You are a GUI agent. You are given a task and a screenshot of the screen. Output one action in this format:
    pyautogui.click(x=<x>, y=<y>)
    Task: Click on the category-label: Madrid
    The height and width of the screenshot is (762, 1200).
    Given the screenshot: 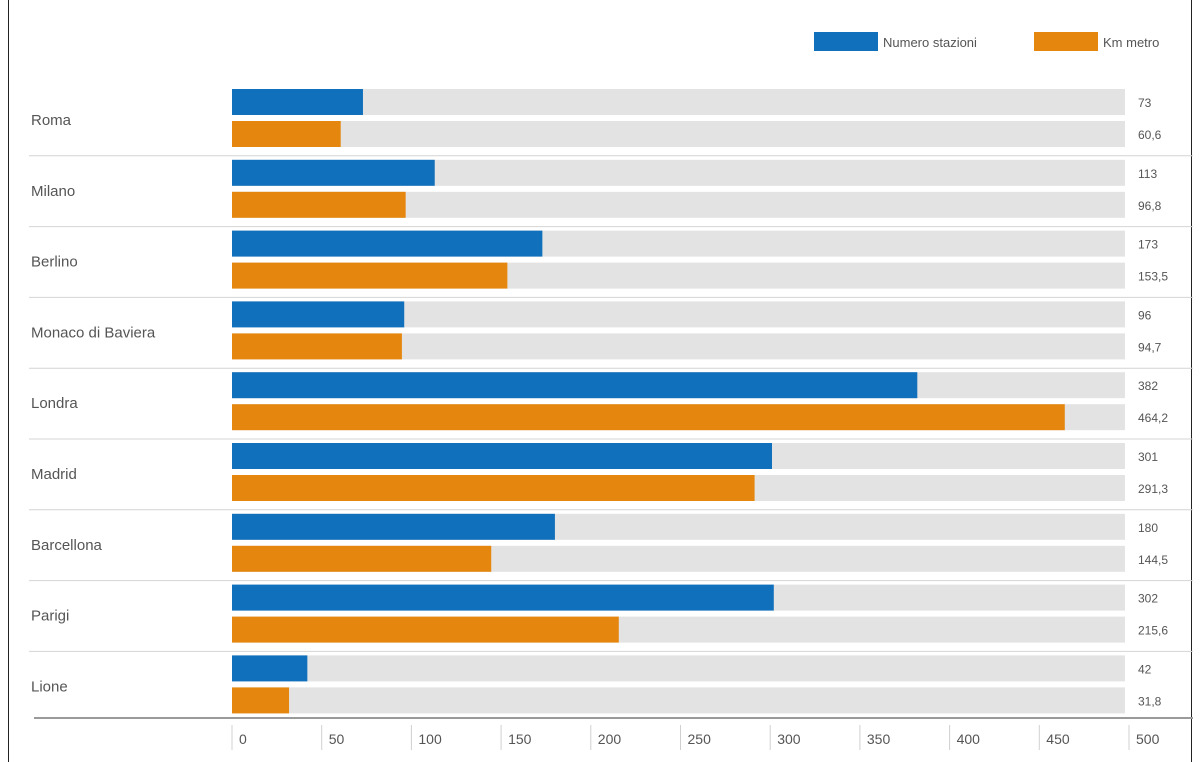 What is the action you would take?
    pyautogui.click(x=54, y=474)
    